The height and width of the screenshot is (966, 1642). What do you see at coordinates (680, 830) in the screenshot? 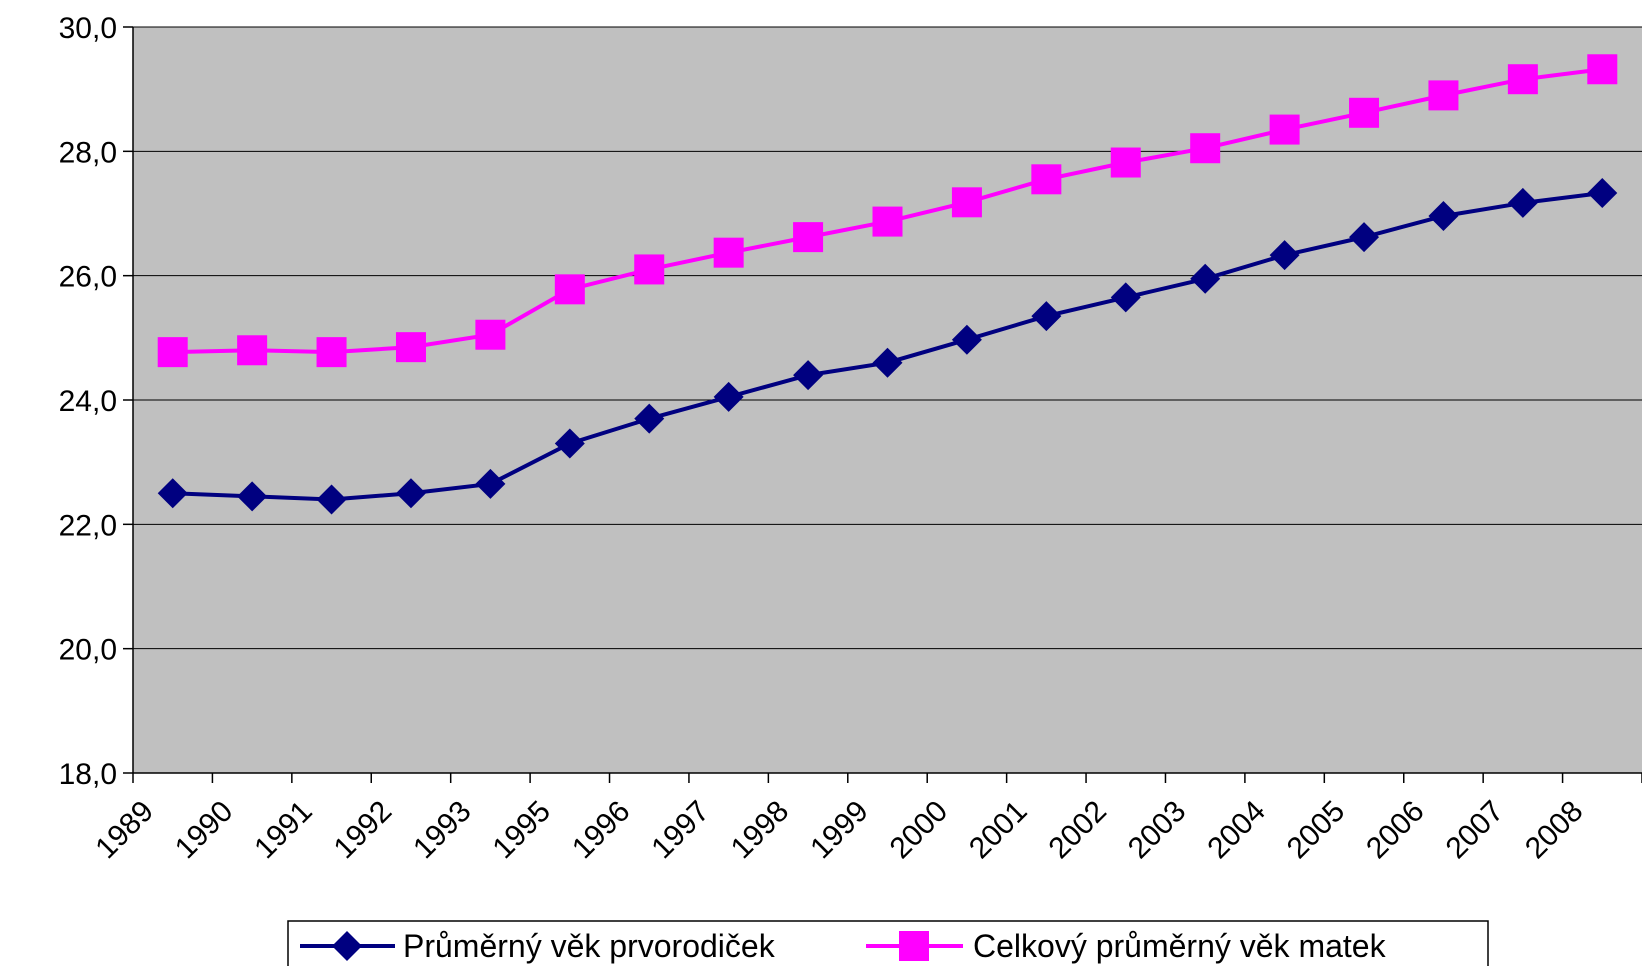
I see `x-tick-label: 1997` at bounding box center [680, 830].